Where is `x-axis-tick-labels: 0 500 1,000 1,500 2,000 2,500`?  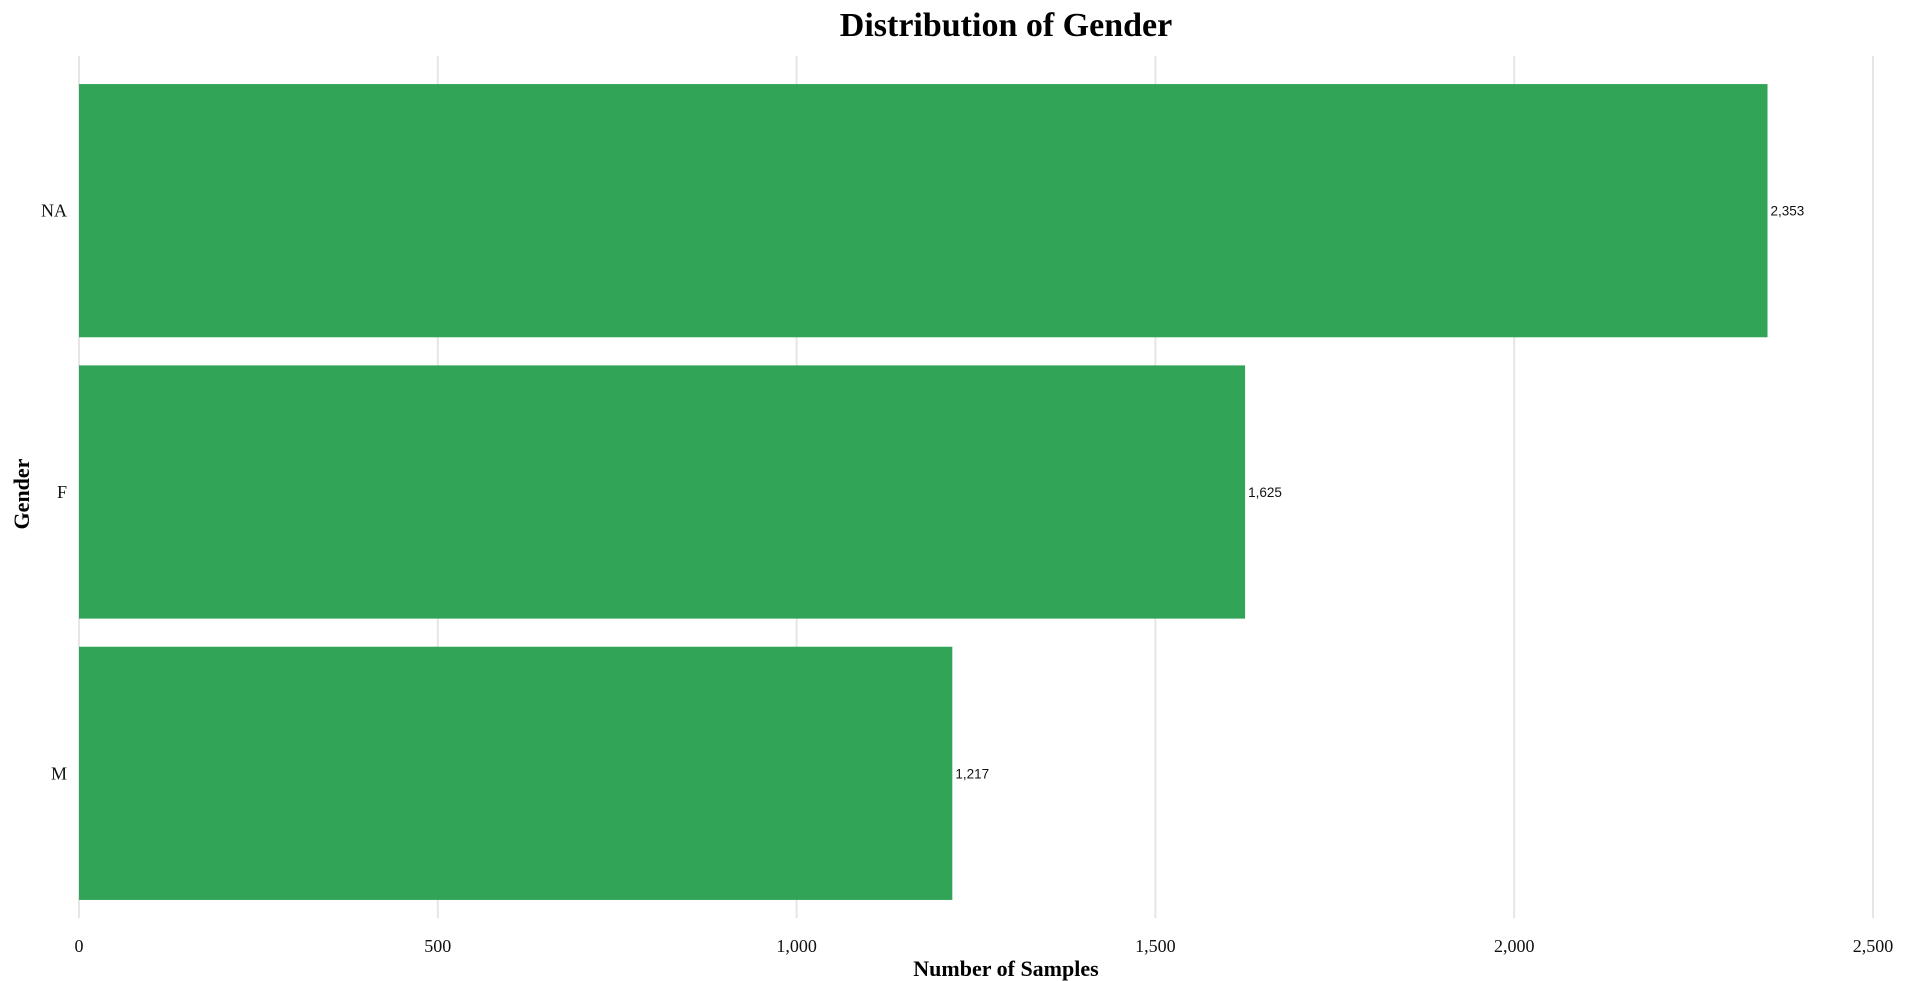 x-axis-tick-labels: 0 500 1,000 1,500 2,000 2,500 is located at coordinates (984, 946).